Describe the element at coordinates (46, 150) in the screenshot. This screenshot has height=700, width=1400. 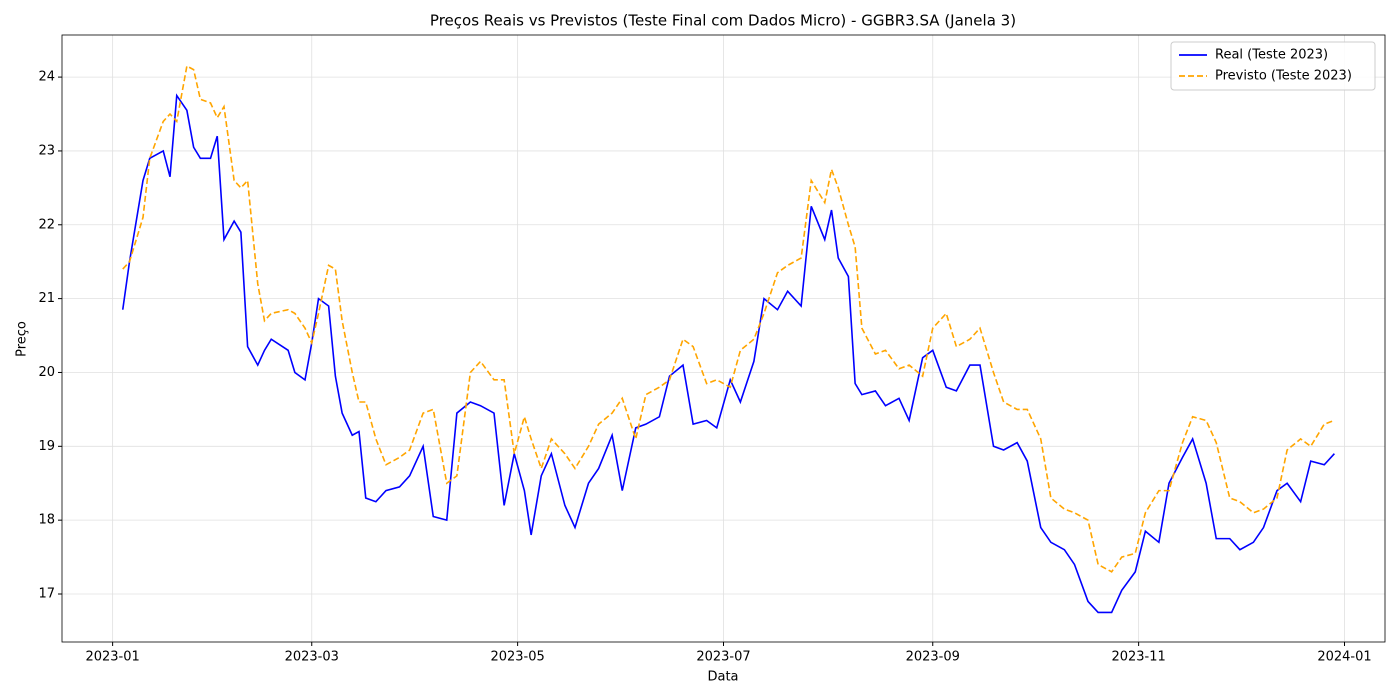
I see `y-tick-label: 23` at that location.